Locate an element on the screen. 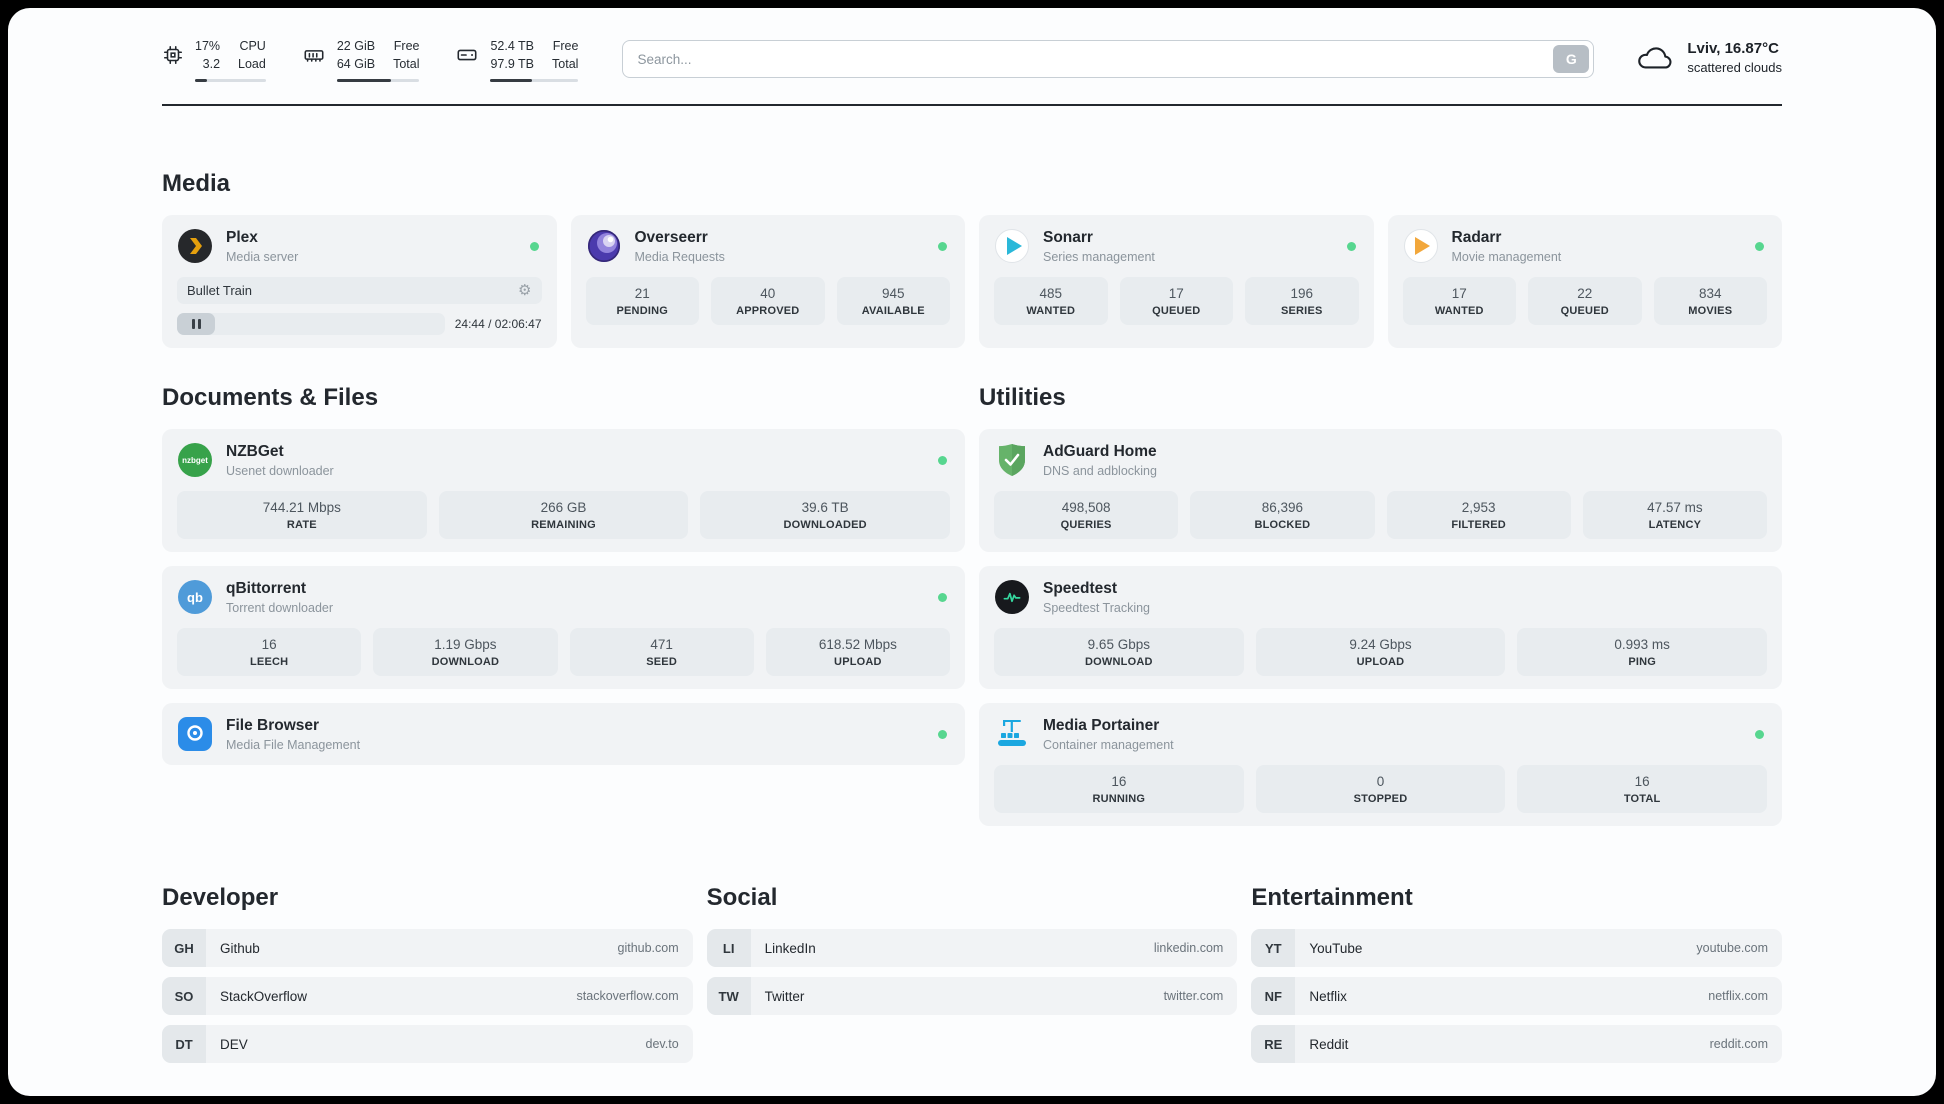 Image resolution: width=1944 pixels, height=1104 pixels. plex-icon is located at coordinates (195, 246).